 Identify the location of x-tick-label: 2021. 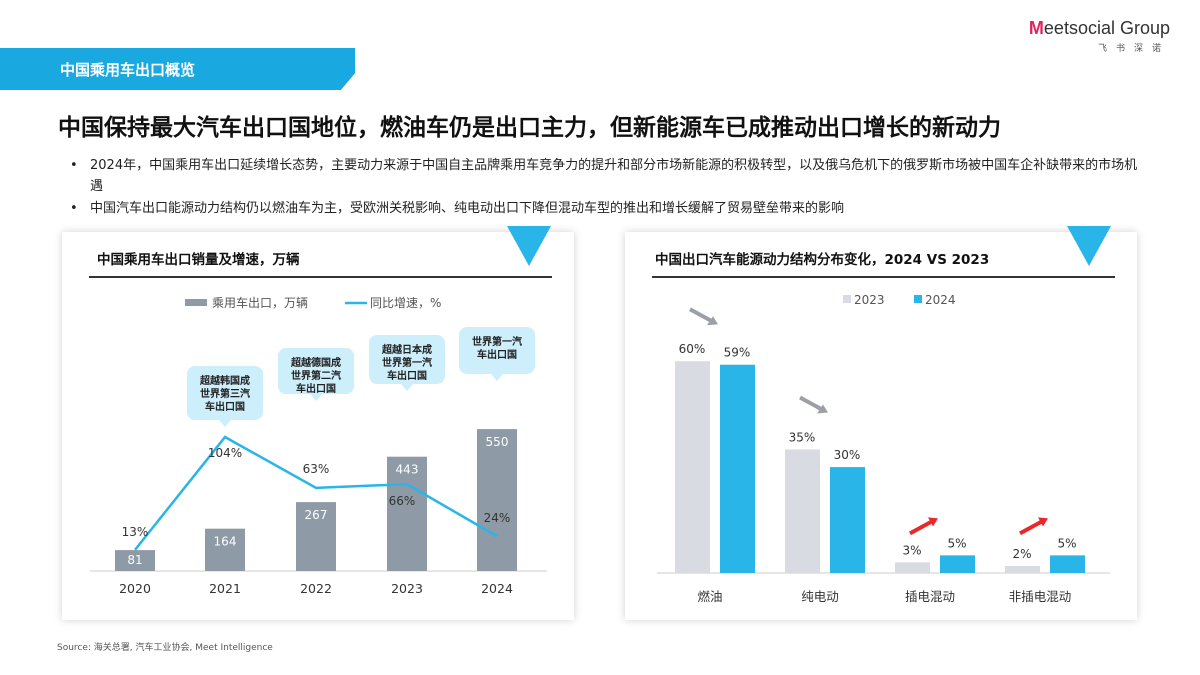
(225, 588).